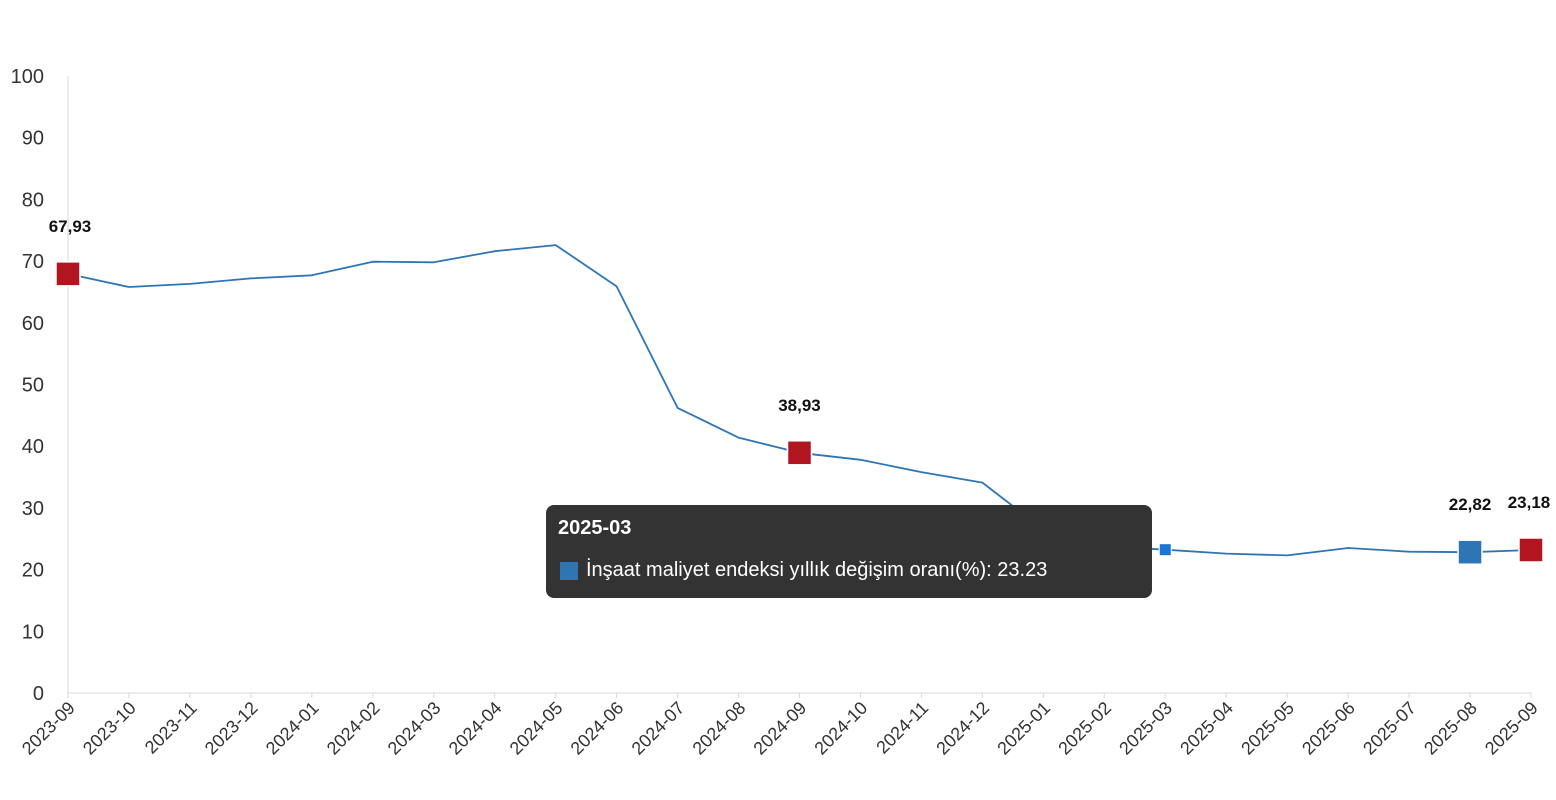  I want to click on y-tick-label: 10, so click(33, 632).